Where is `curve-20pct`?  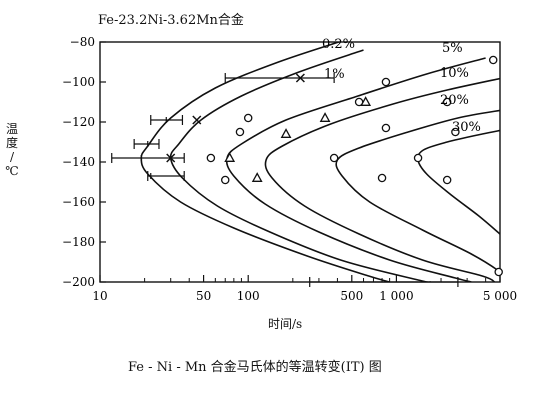
curve-20pct is located at coordinates (417, 191).